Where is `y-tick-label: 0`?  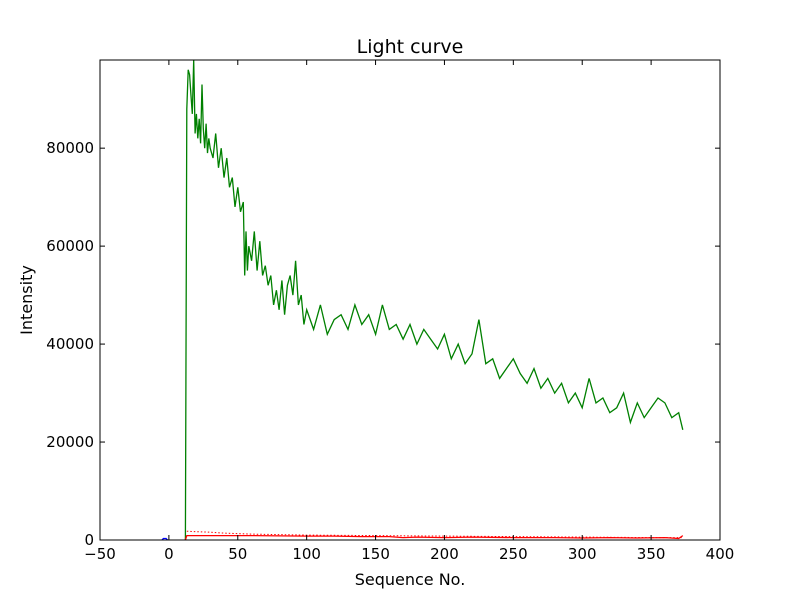
y-tick-label: 0 is located at coordinates (89, 540).